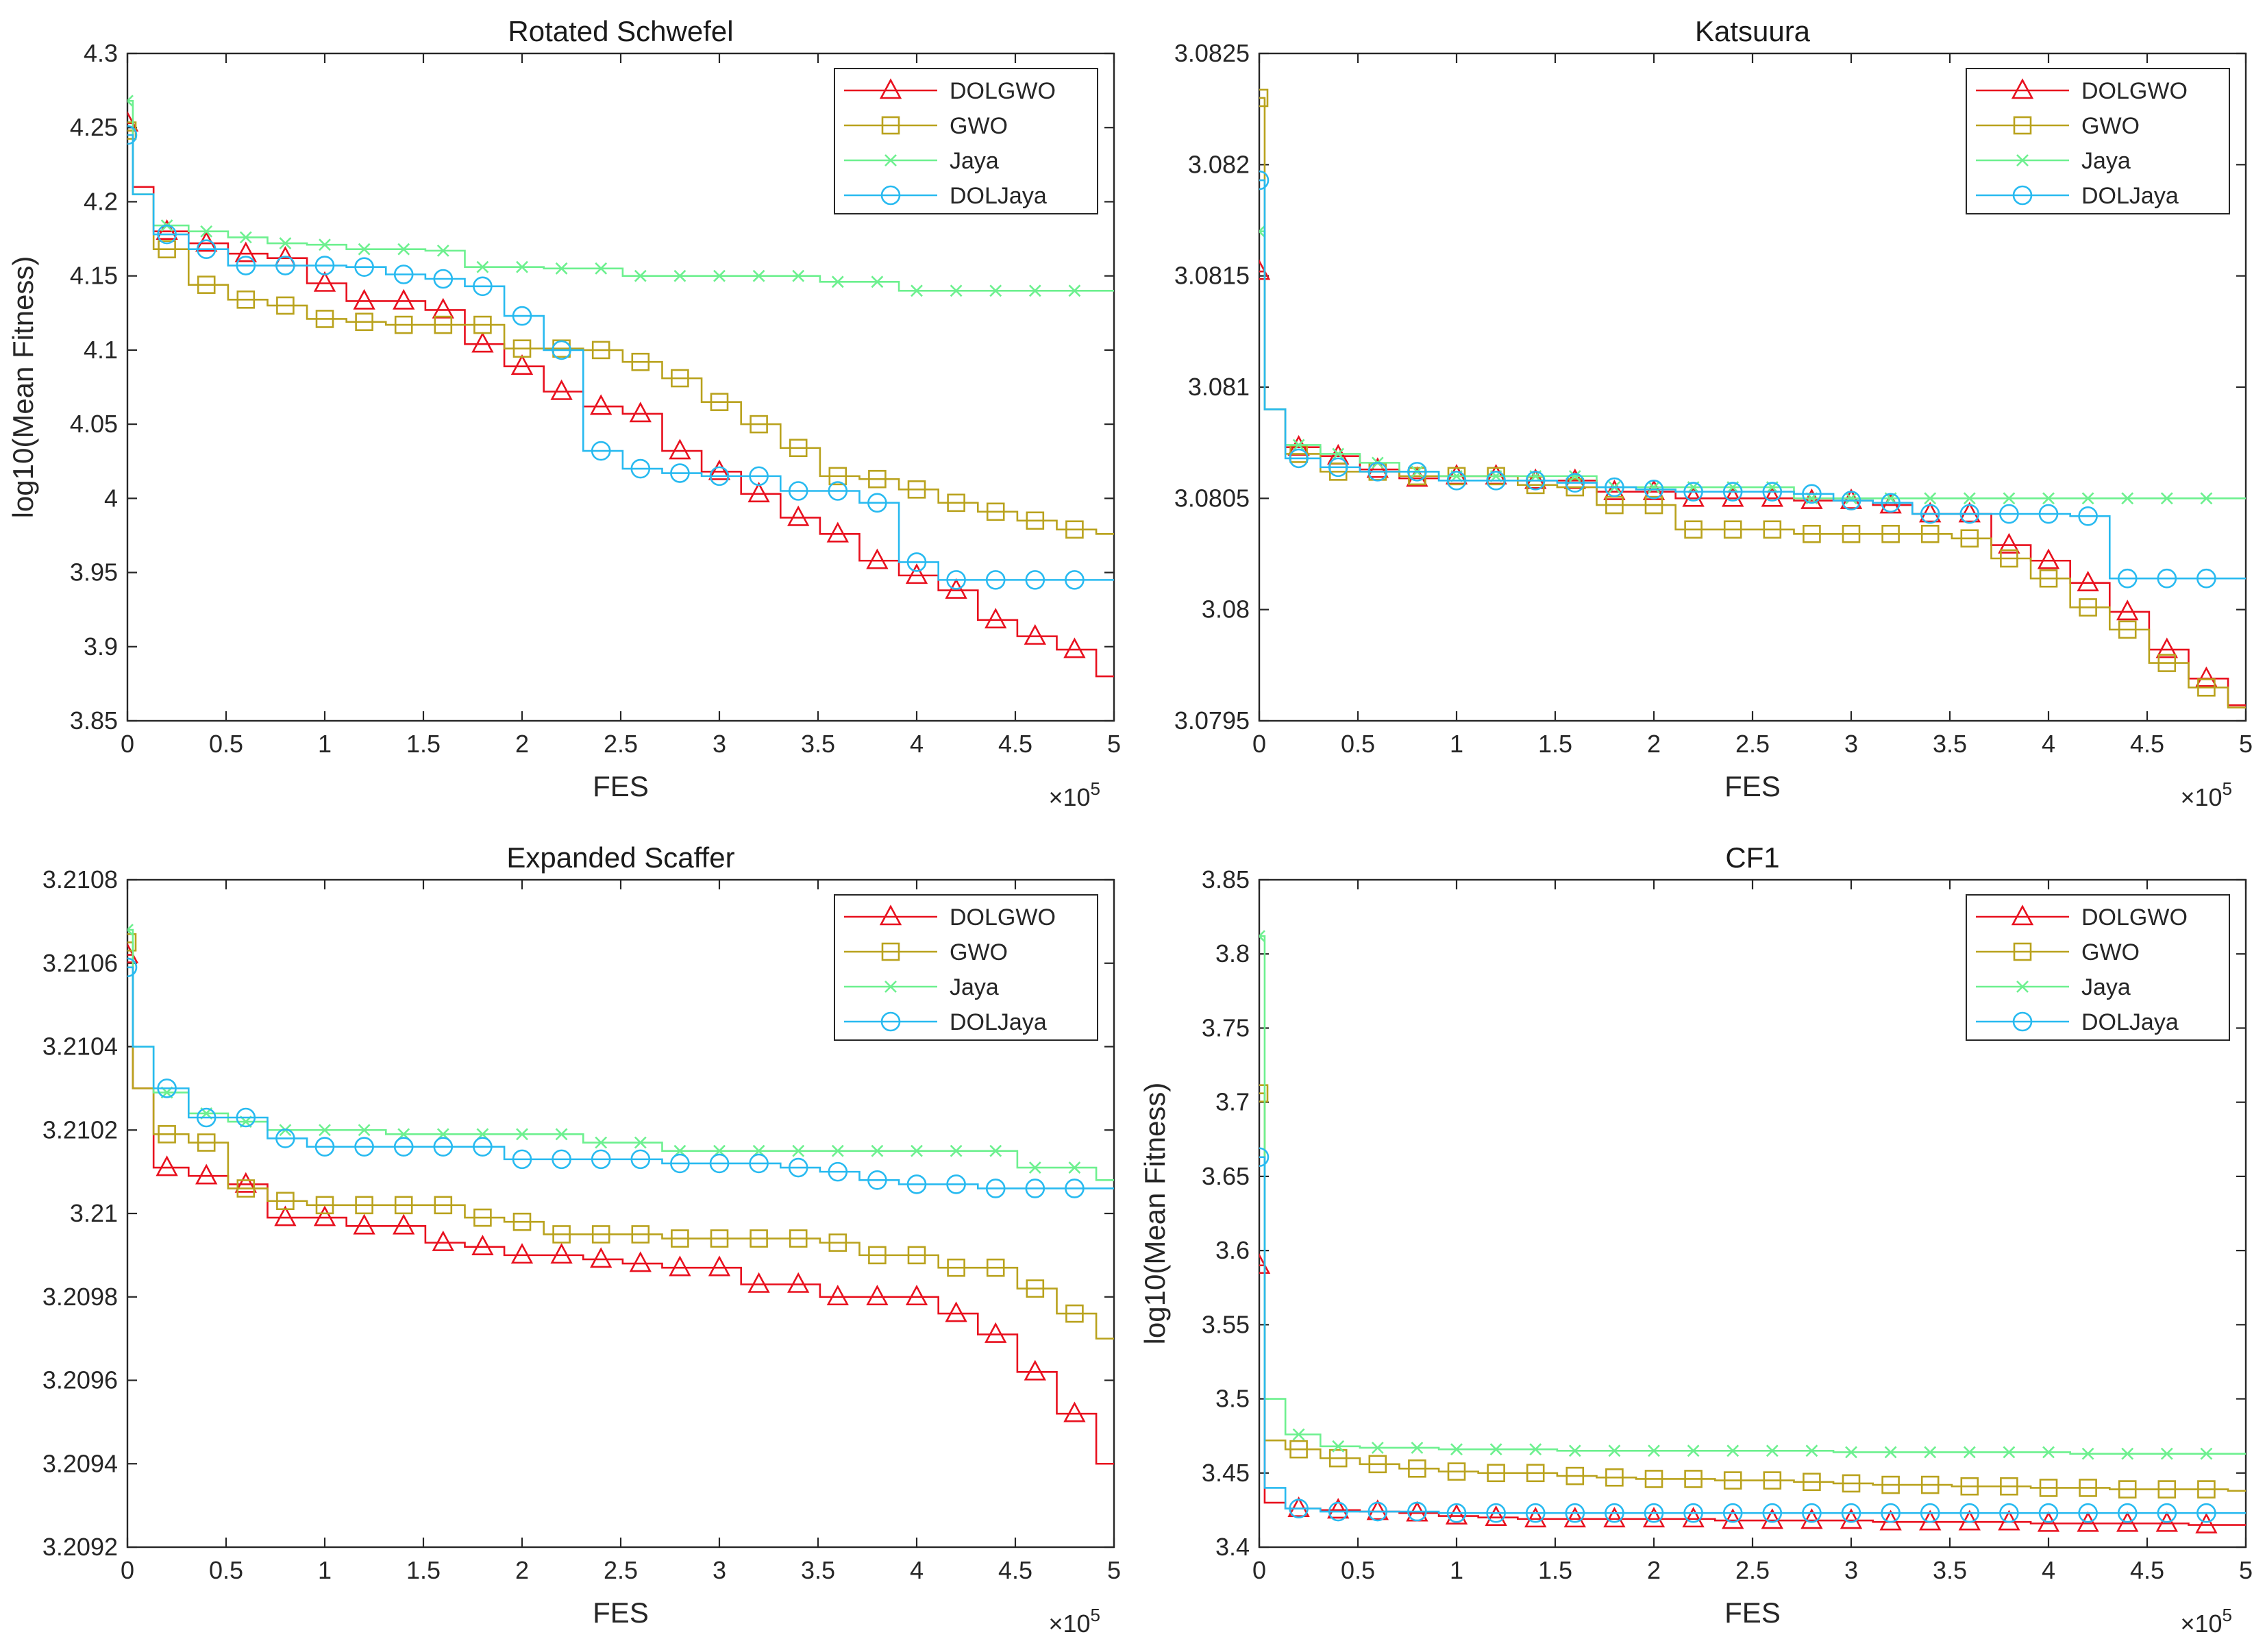 The image size is (2265, 1652). Describe the element at coordinates (1212, 498) in the screenshot. I see `y-tick-label: 3.0805` at that location.